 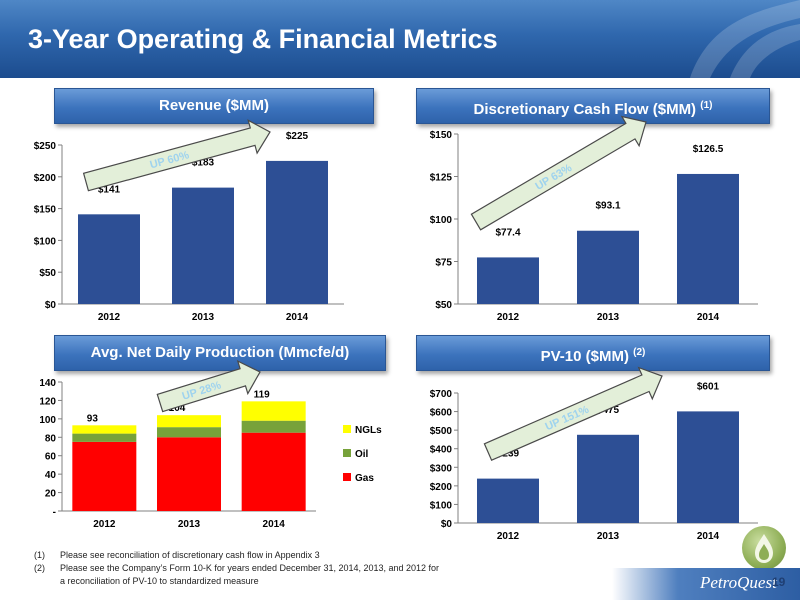 I want to click on pv10-y-tick-label: $600, so click(x=441, y=413).